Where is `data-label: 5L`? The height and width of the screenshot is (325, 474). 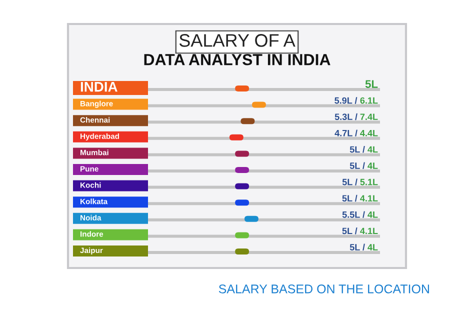
data-label: 5L is located at coordinates (371, 84).